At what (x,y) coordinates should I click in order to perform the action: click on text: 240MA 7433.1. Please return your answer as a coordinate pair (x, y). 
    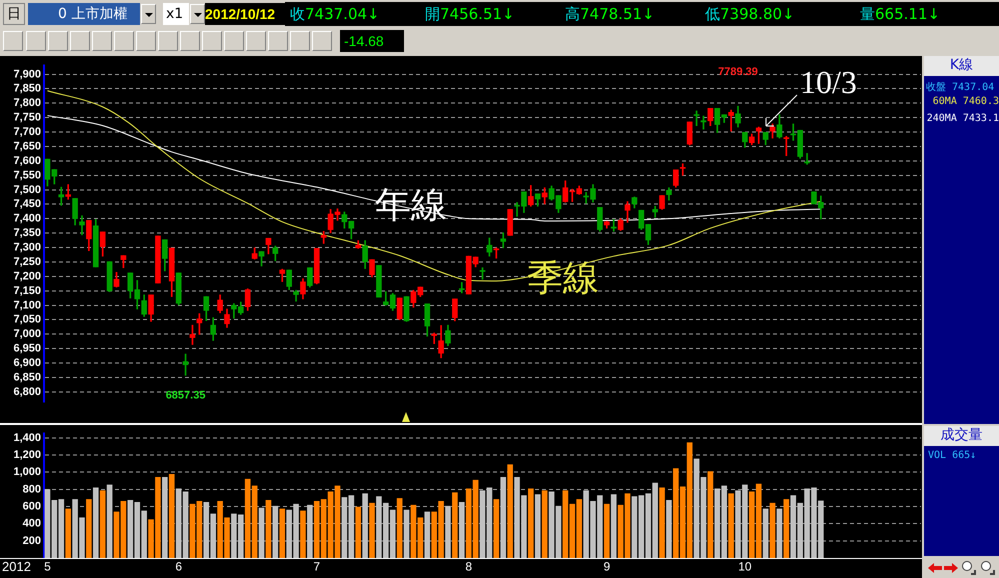
    Looking at the image, I should click on (962, 118).